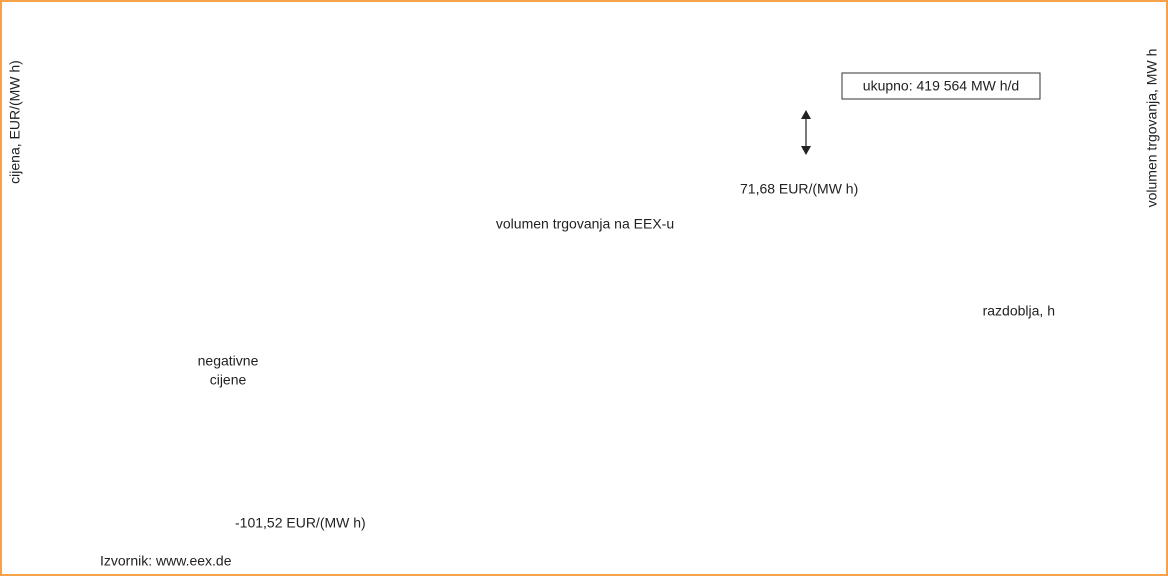 This screenshot has height=576, width=1168. I want to click on area-label: volumen trgovanja na EEX-u, so click(585, 224).